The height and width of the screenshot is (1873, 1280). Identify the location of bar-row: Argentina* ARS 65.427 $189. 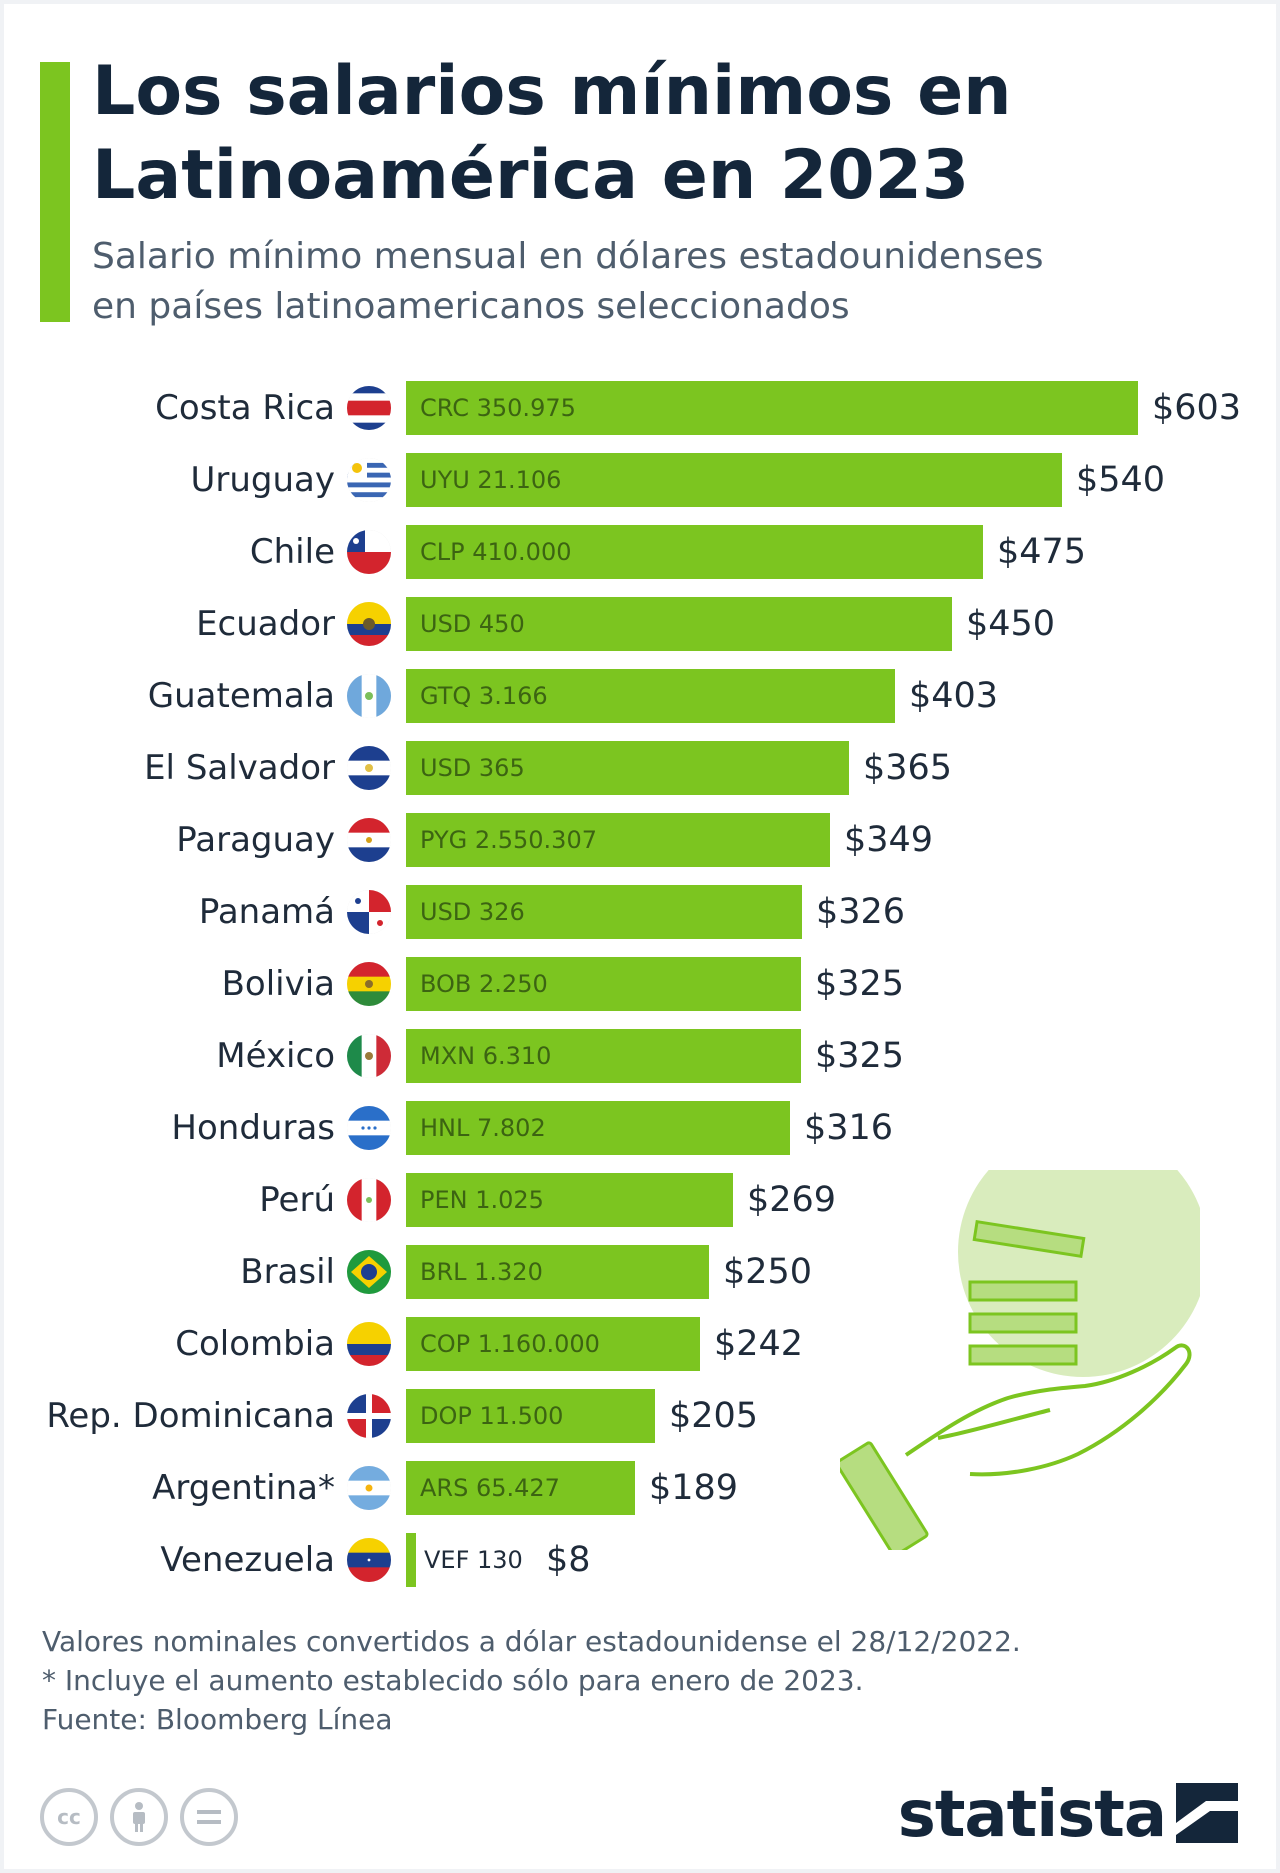
(640, 1488).